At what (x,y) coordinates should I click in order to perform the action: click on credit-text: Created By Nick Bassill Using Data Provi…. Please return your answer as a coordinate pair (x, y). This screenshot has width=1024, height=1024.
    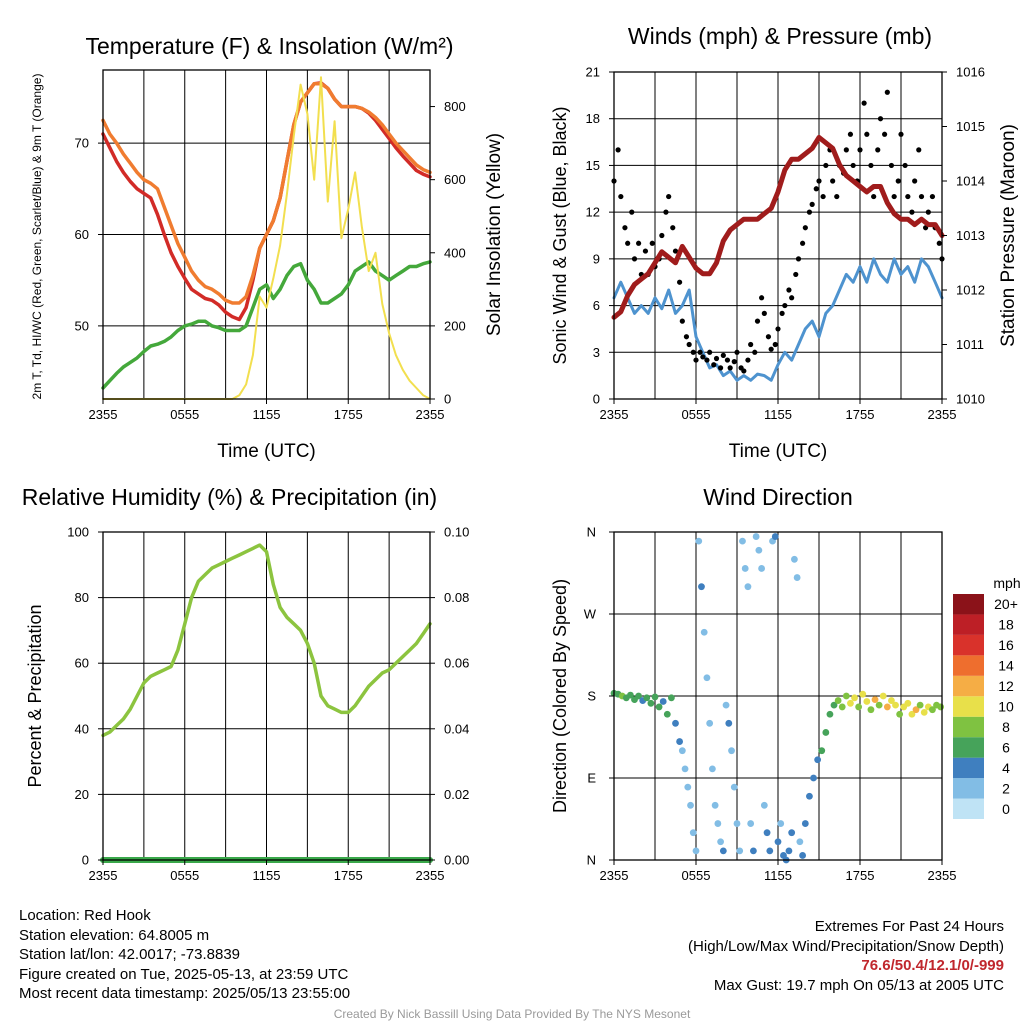
    Looking at the image, I should click on (512, 1014).